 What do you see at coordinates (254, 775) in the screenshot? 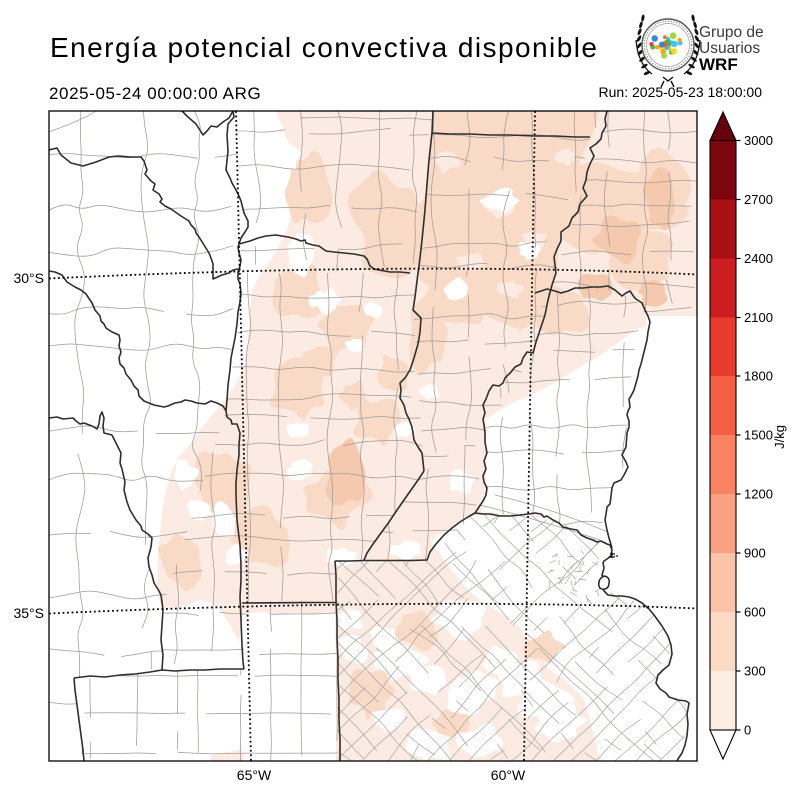
I see `svg-text: 65°W` at bounding box center [254, 775].